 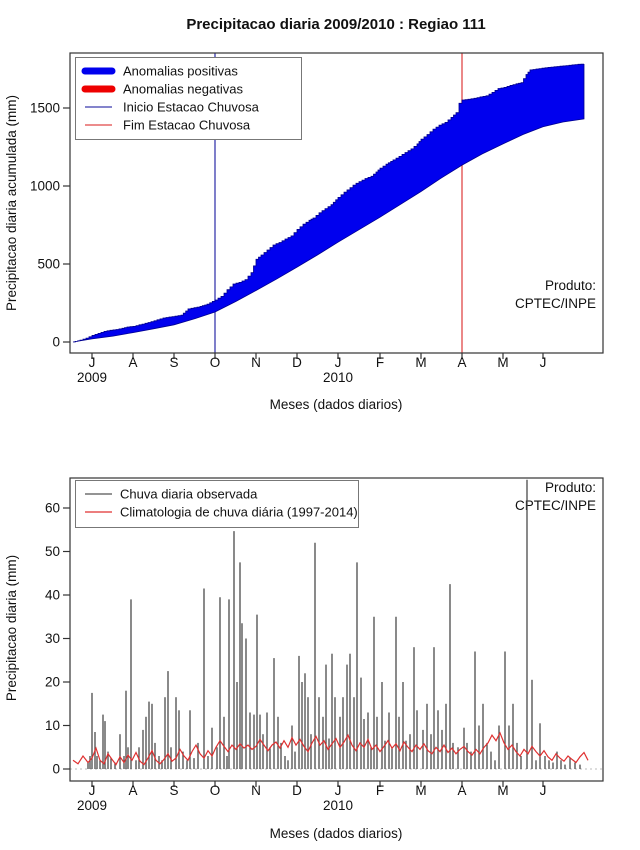 I want to click on legend-label-observada: Chuva diaria observada, so click(x=189, y=494).